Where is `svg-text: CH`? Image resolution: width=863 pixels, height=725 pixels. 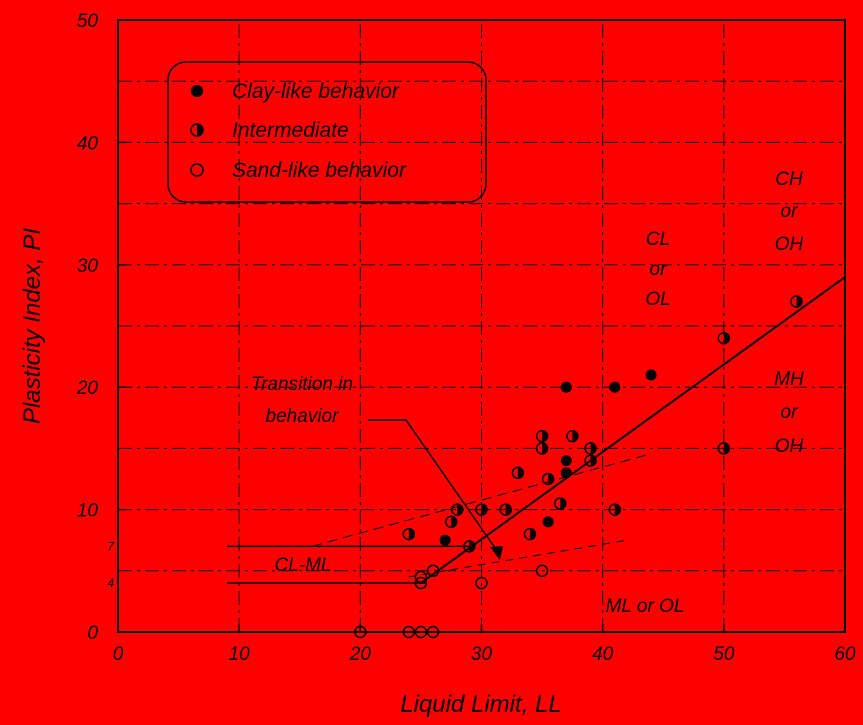
svg-text: CH is located at coordinates (789, 179).